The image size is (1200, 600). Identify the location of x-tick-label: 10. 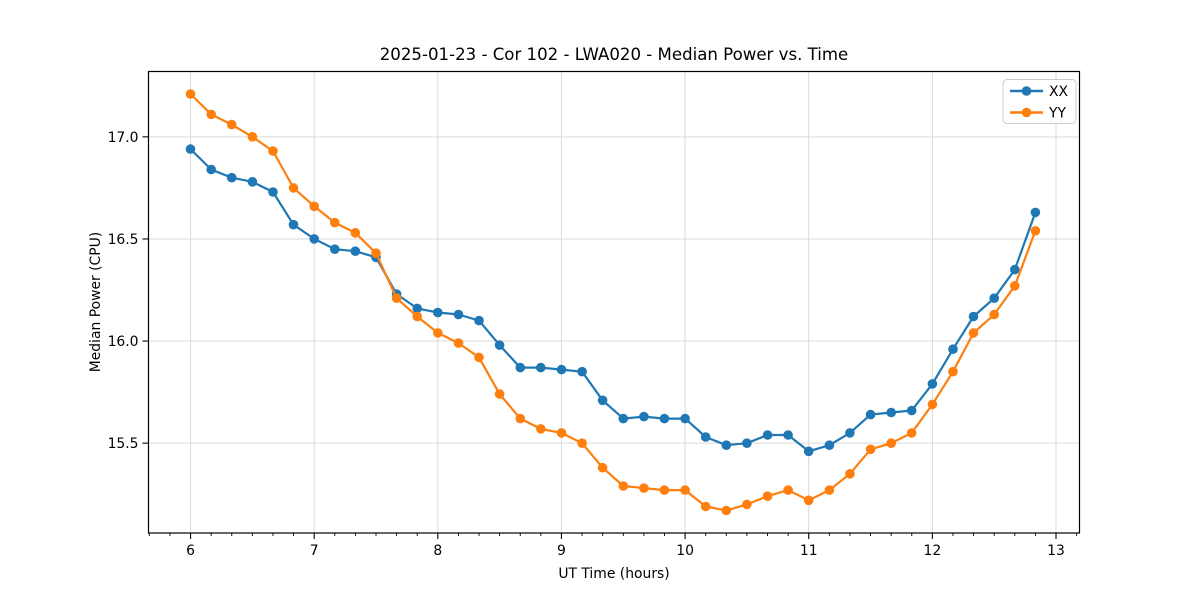
(685, 551).